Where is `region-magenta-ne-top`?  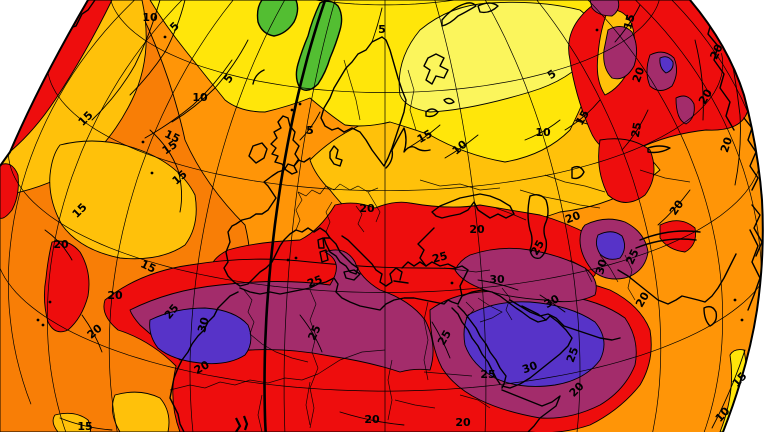
region-magenta-ne-top is located at coordinates (604, 8).